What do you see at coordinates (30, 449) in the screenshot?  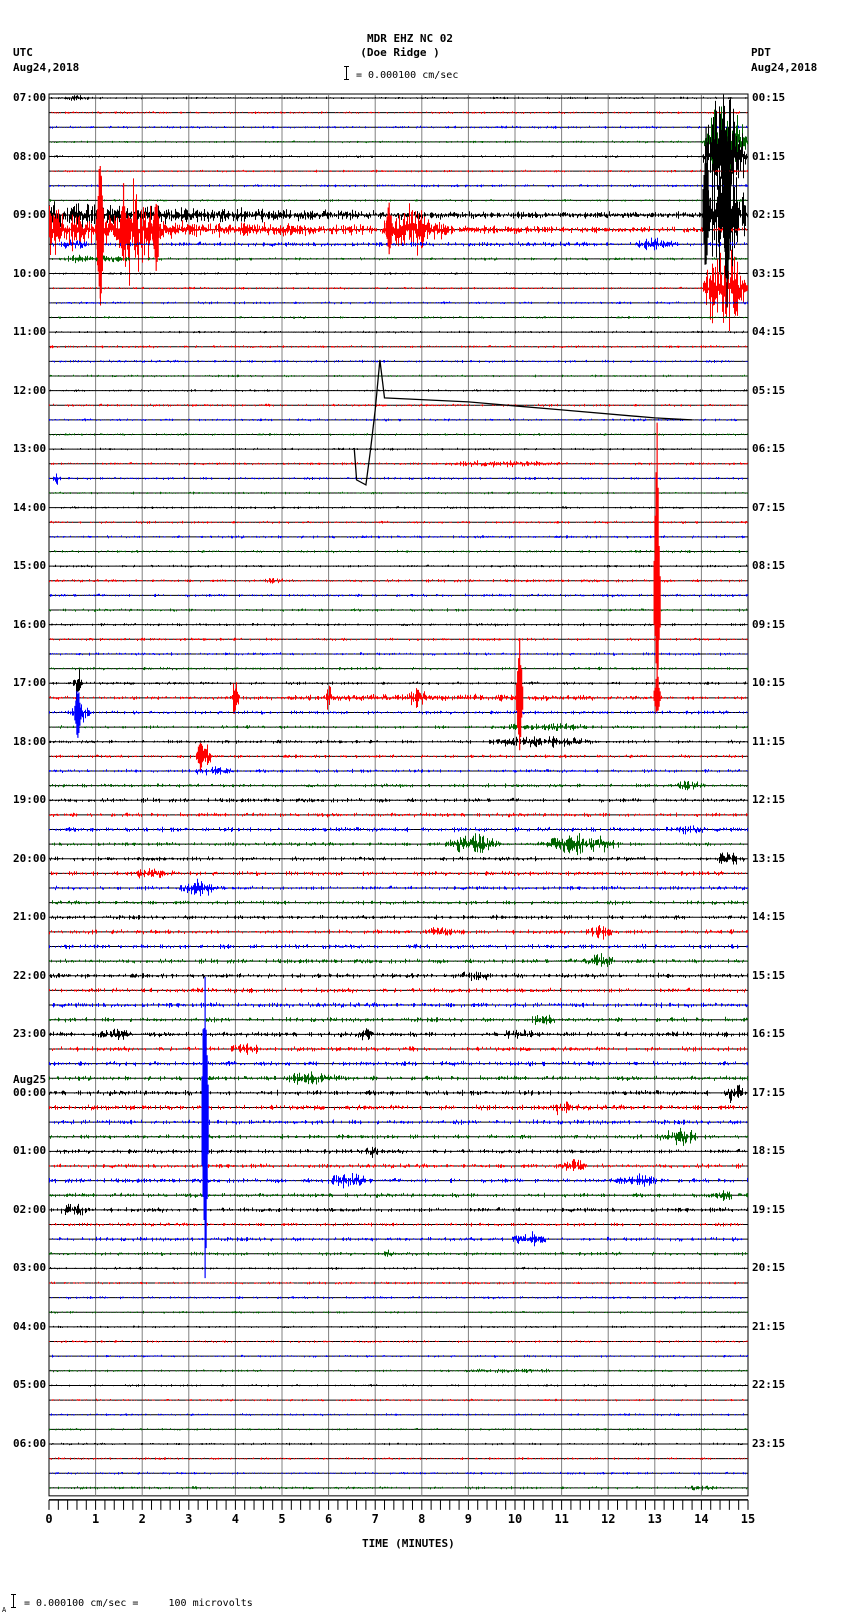 I see `utc-hour-label: 13:00` at bounding box center [30, 449].